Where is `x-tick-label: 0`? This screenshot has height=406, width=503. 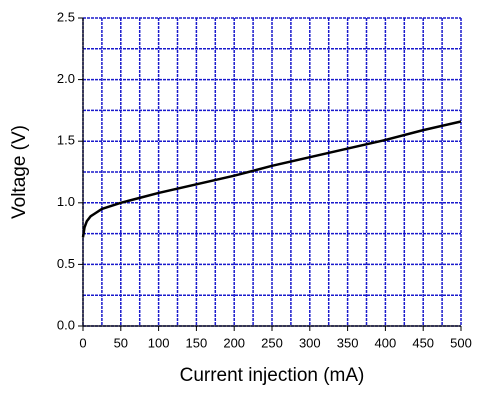 x-tick-label: 0 is located at coordinates (82, 342).